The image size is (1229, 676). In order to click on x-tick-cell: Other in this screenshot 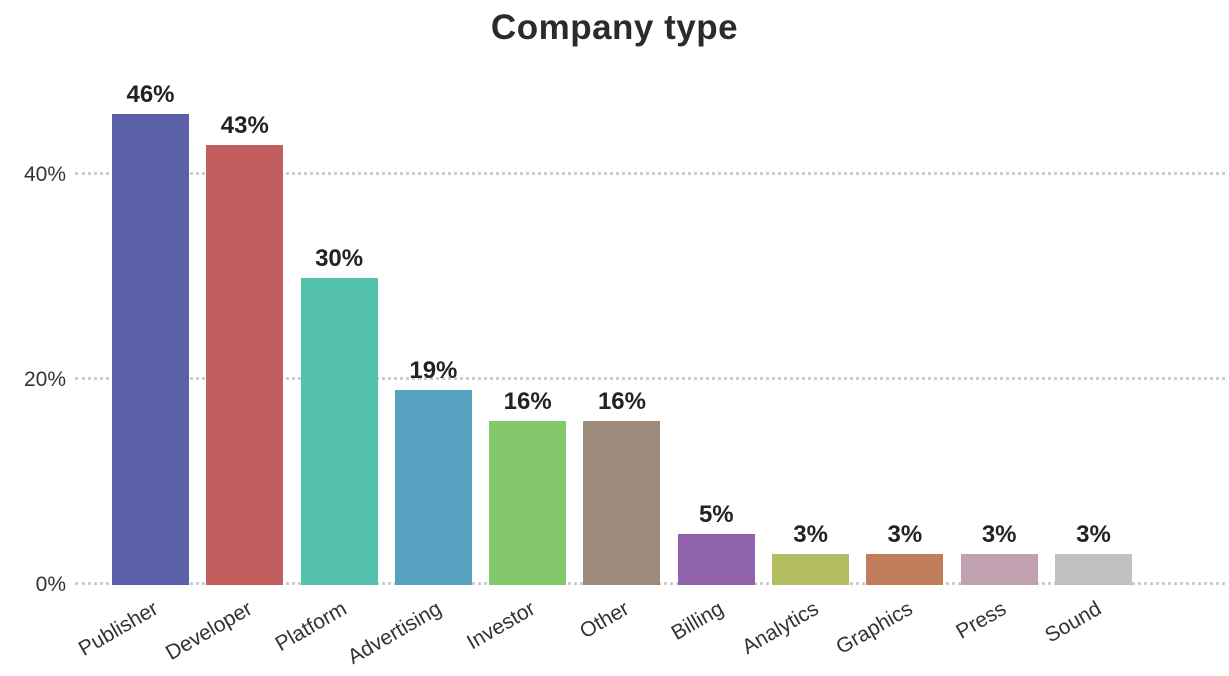, I will do `click(618, 631)`.